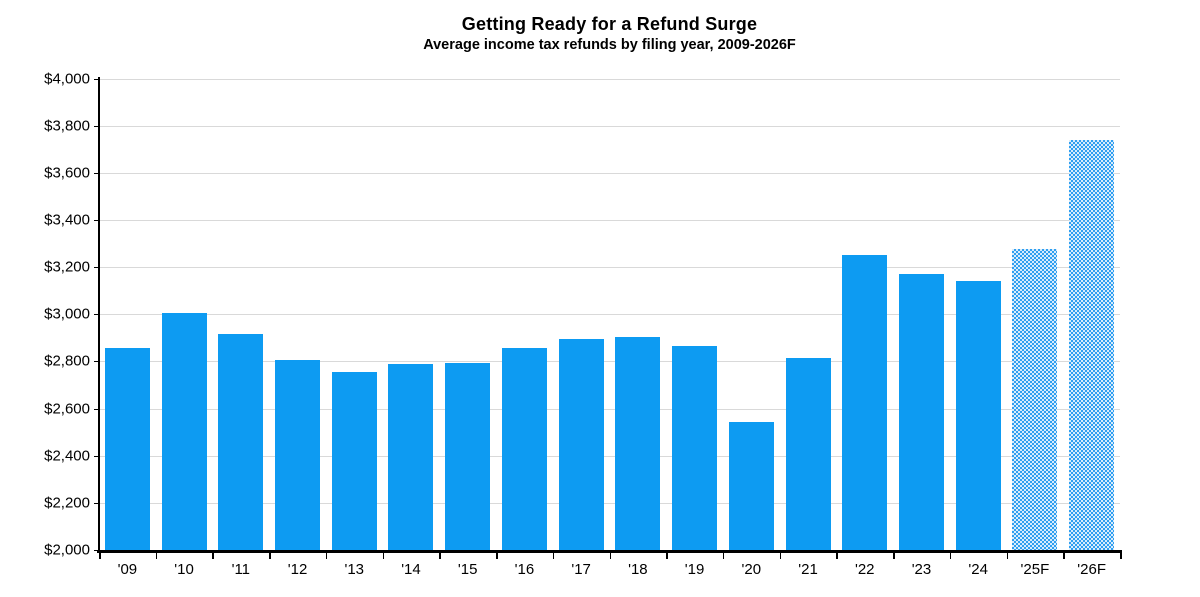 The height and width of the screenshot is (597, 1200). I want to click on y-axis-line, so click(99, 314).